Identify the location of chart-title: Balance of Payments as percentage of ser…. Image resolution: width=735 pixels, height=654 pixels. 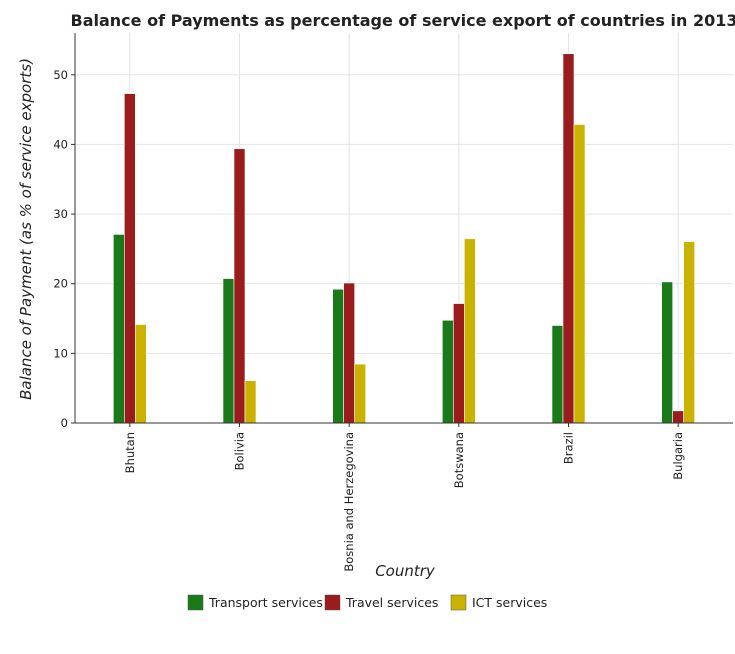
(403, 20).